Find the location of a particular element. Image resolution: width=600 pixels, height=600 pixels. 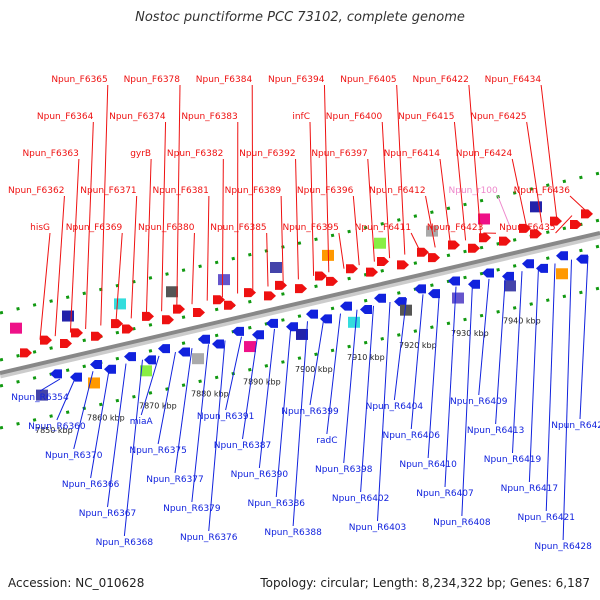

reverse-gene-label: Npun_R6398 is located at coordinates (344, 470).